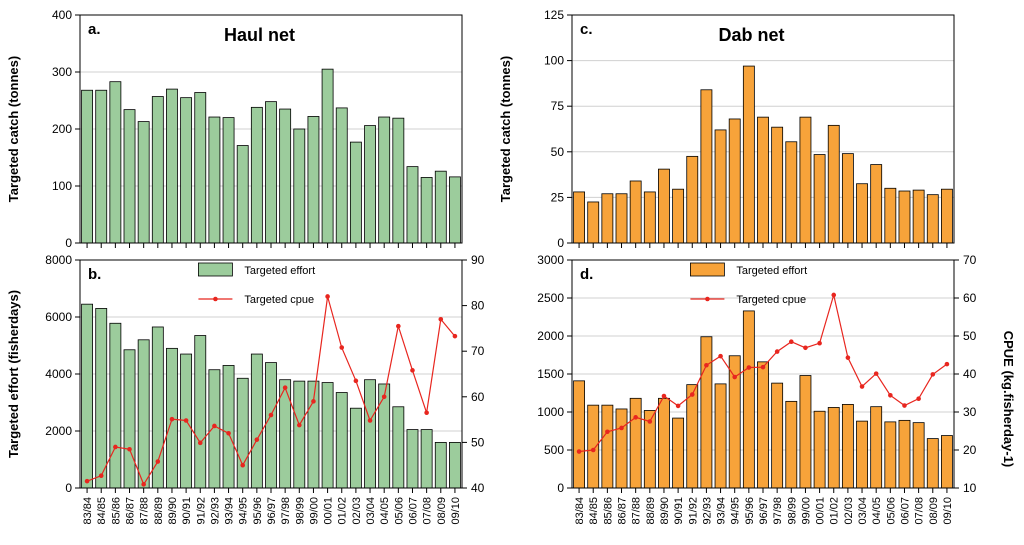  Describe the element at coordinates (608, 511) in the screenshot. I see `x-tick-label: 85/86` at that location.